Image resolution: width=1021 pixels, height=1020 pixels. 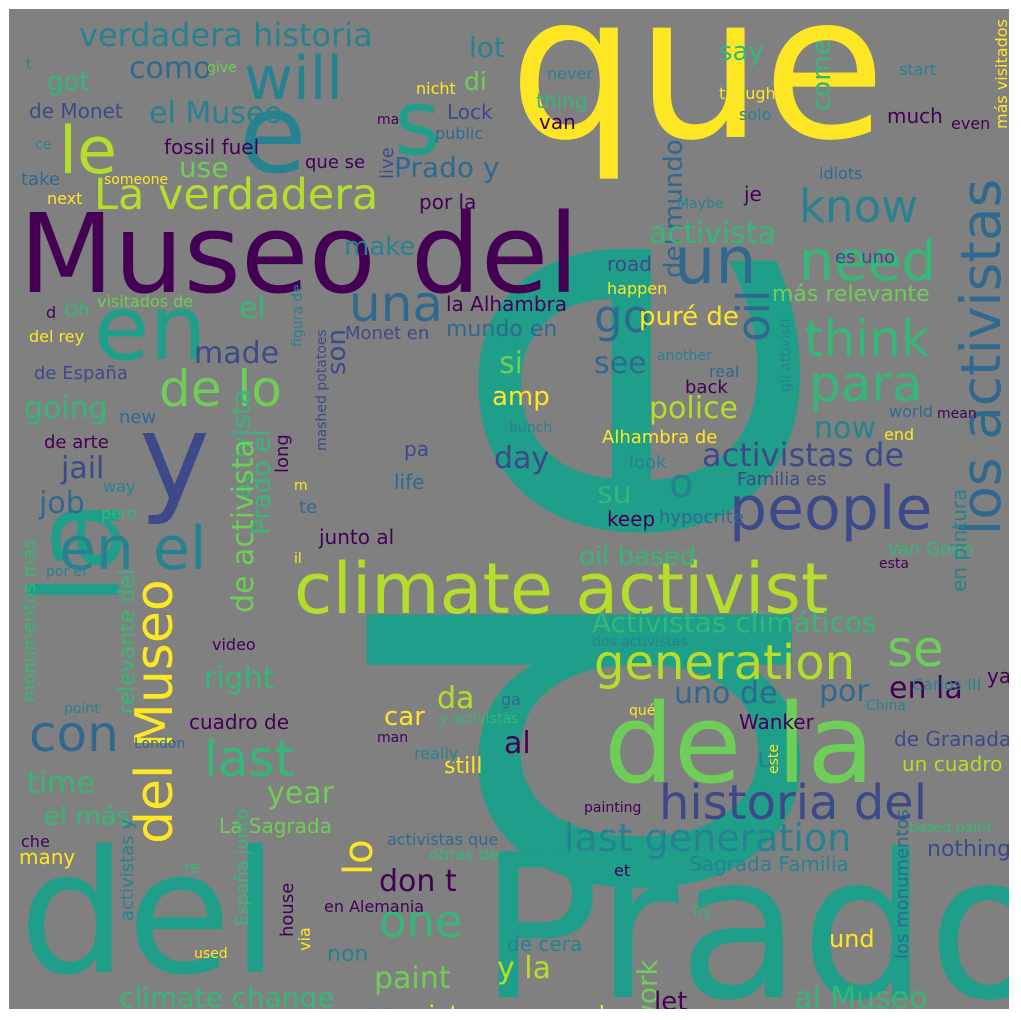 What do you see at coordinates (81, 373) in the screenshot?
I see `word-de-espana: de España` at bounding box center [81, 373].